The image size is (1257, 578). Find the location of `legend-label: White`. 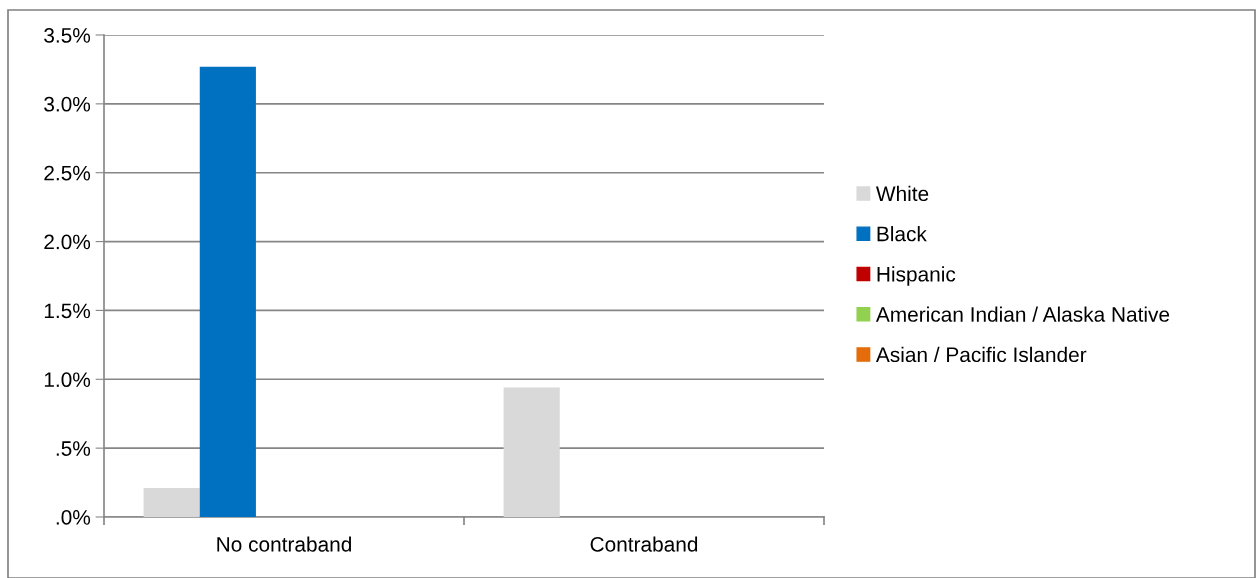

legend-label: White is located at coordinates (902, 193).